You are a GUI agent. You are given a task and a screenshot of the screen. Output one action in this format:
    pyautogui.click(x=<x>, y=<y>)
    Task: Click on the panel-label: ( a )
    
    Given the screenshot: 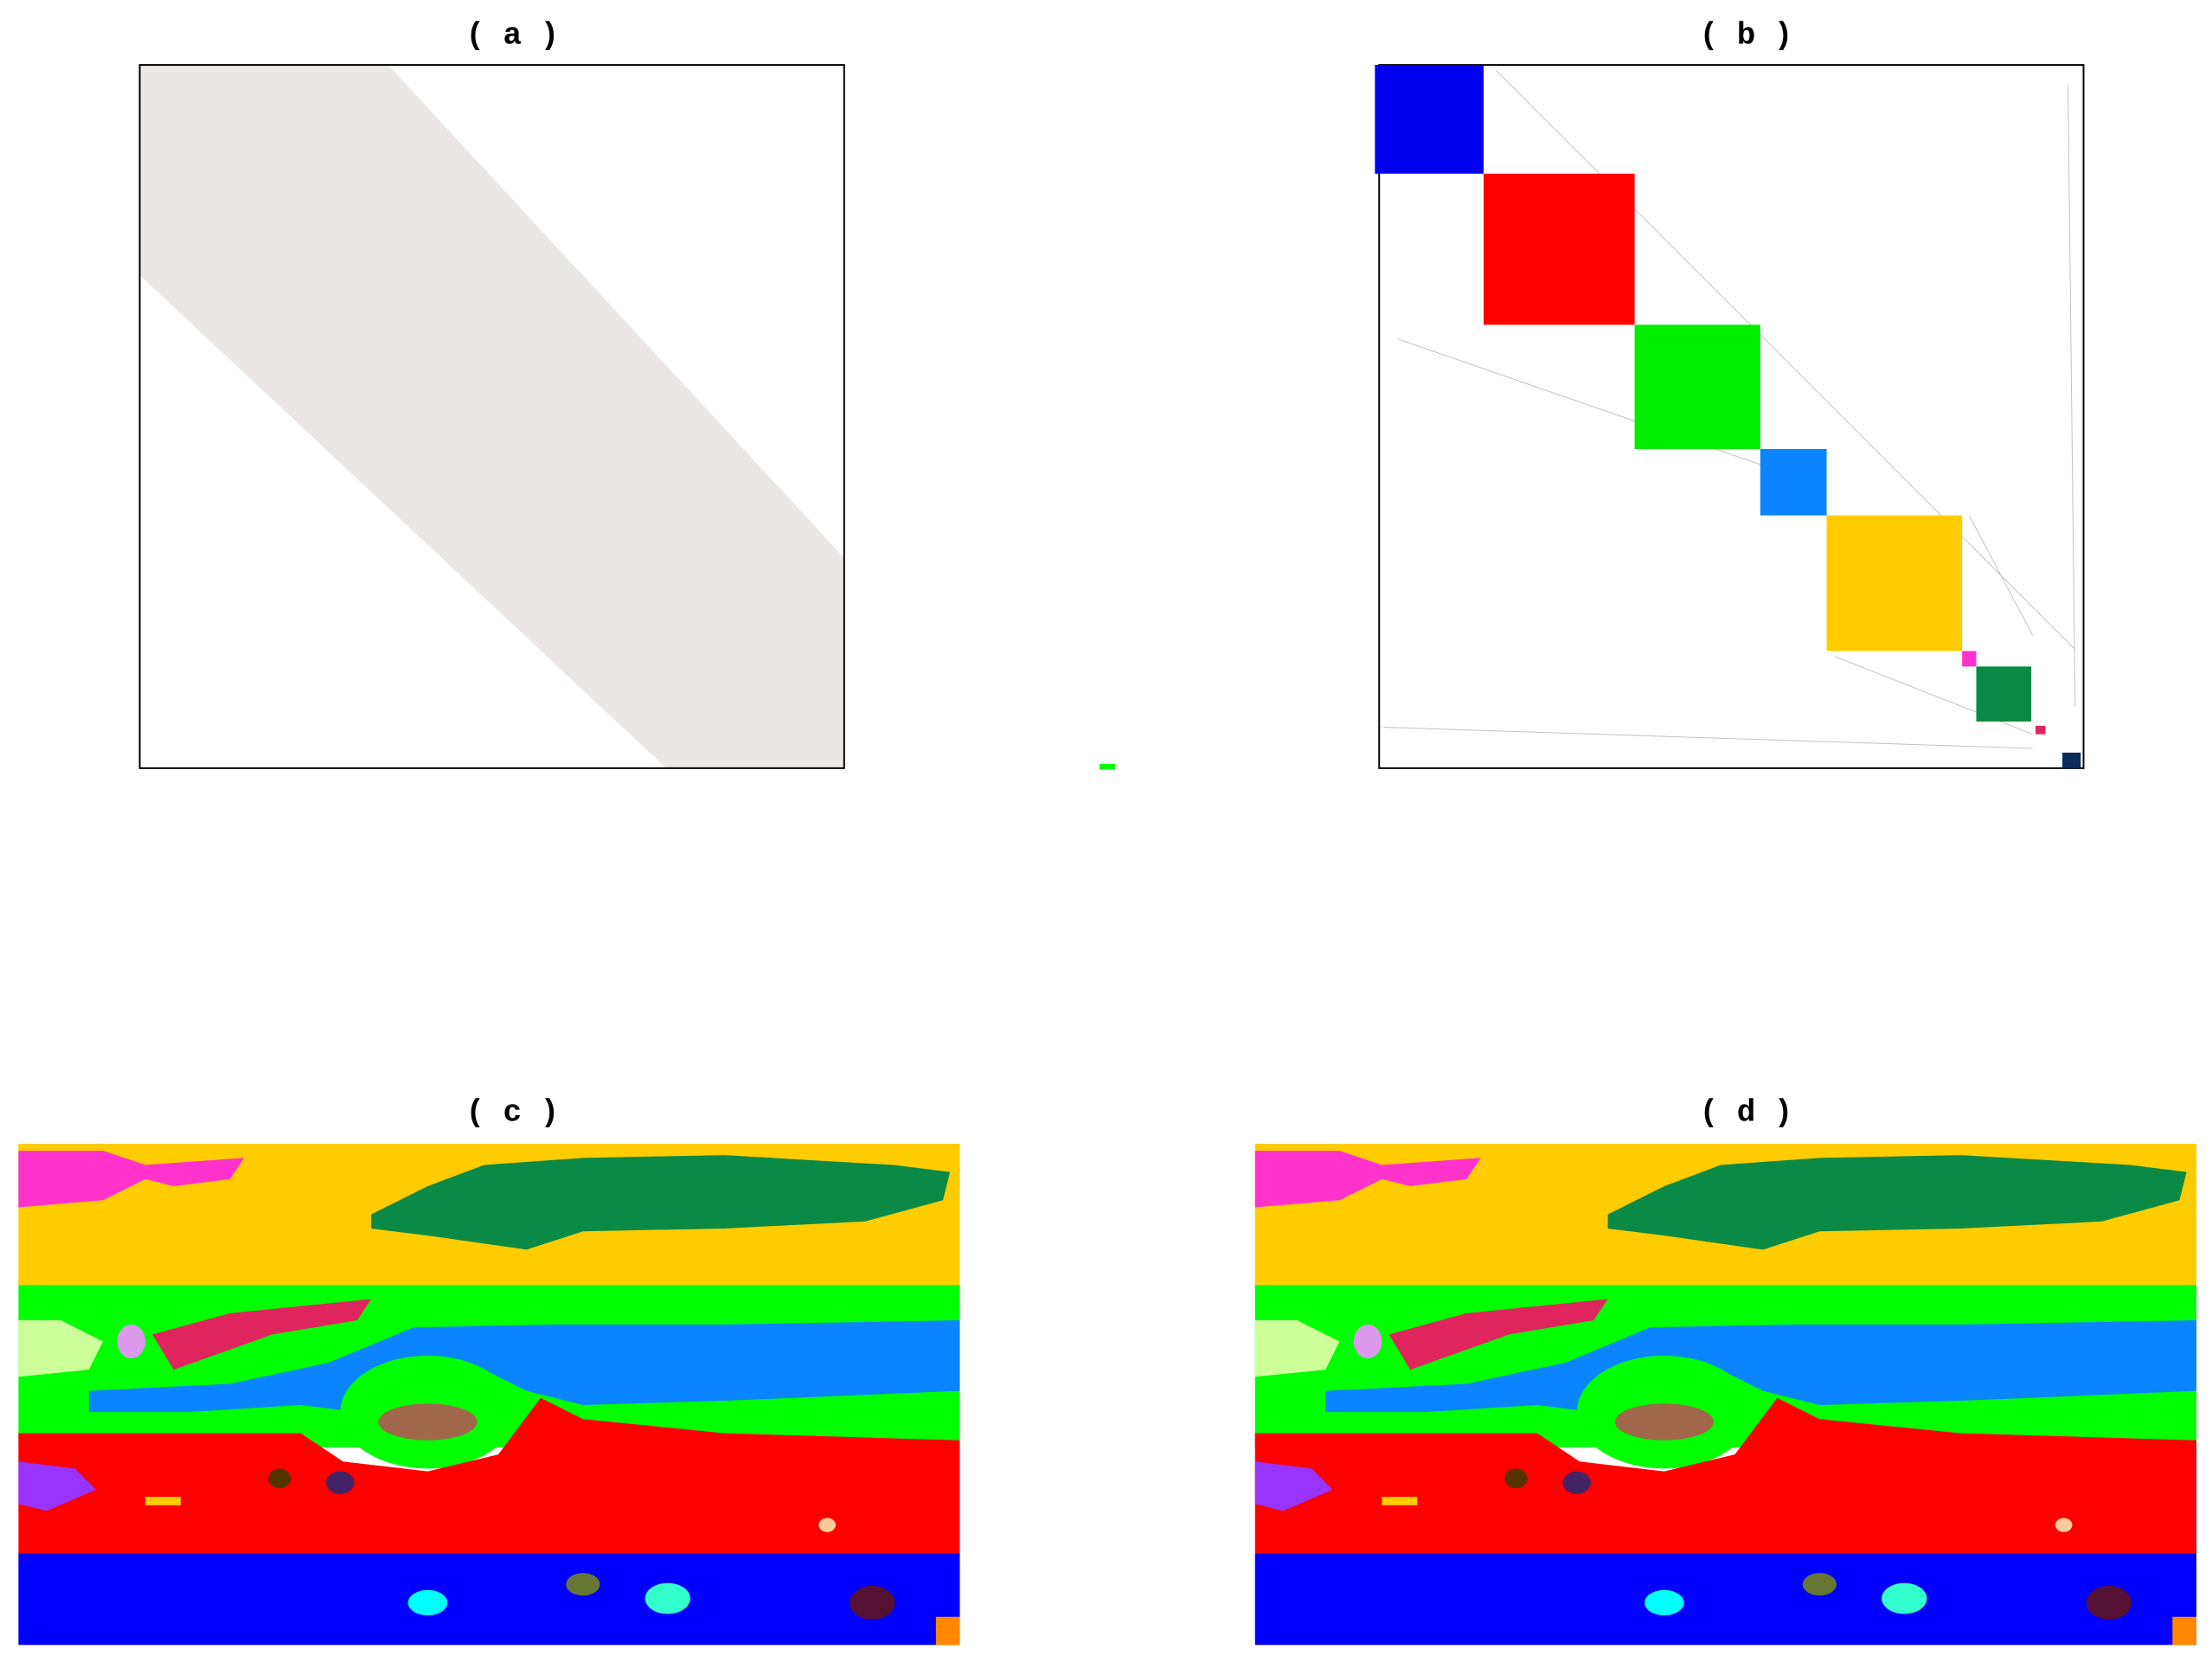 What is the action you would take?
    pyautogui.click(x=512, y=35)
    